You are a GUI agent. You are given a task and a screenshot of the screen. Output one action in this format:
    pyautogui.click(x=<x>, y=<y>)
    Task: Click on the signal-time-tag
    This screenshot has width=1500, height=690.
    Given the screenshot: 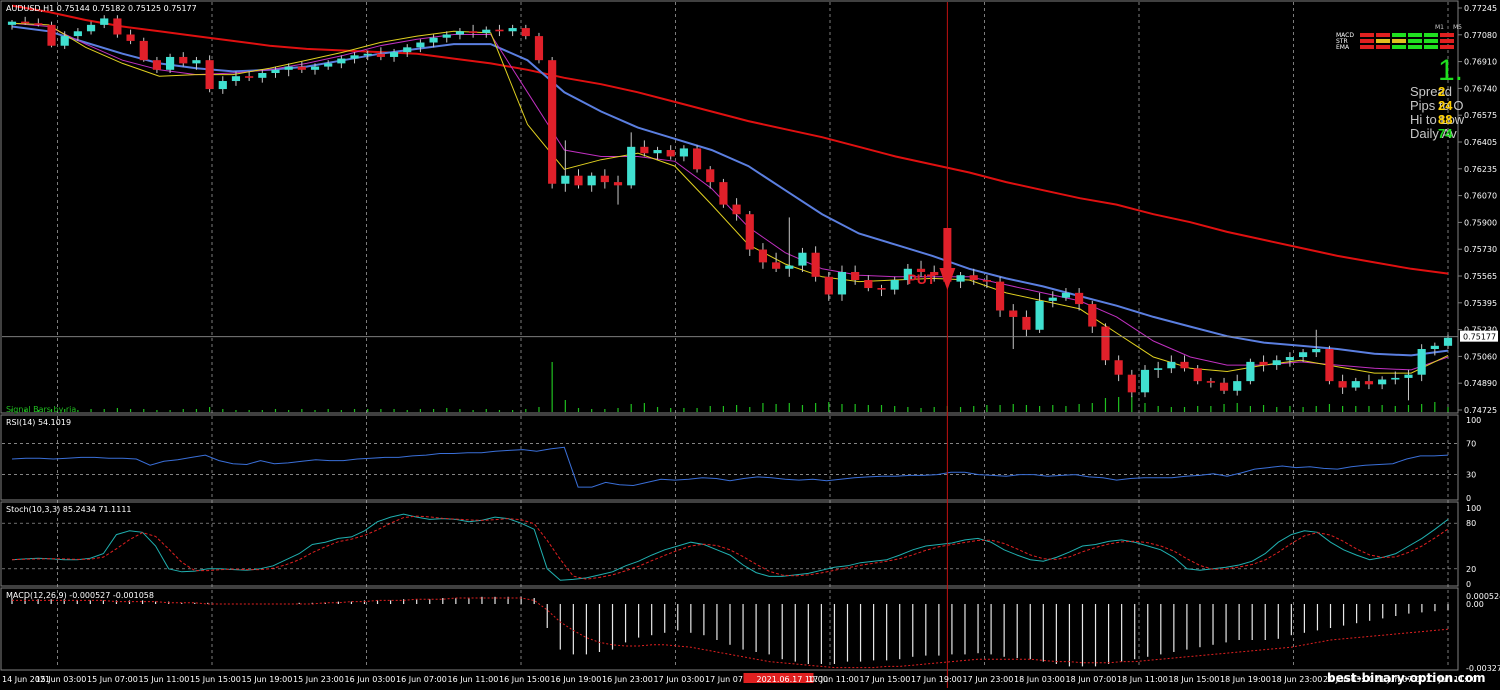 What is the action you would take?
    pyautogui.click(x=778, y=678)
    